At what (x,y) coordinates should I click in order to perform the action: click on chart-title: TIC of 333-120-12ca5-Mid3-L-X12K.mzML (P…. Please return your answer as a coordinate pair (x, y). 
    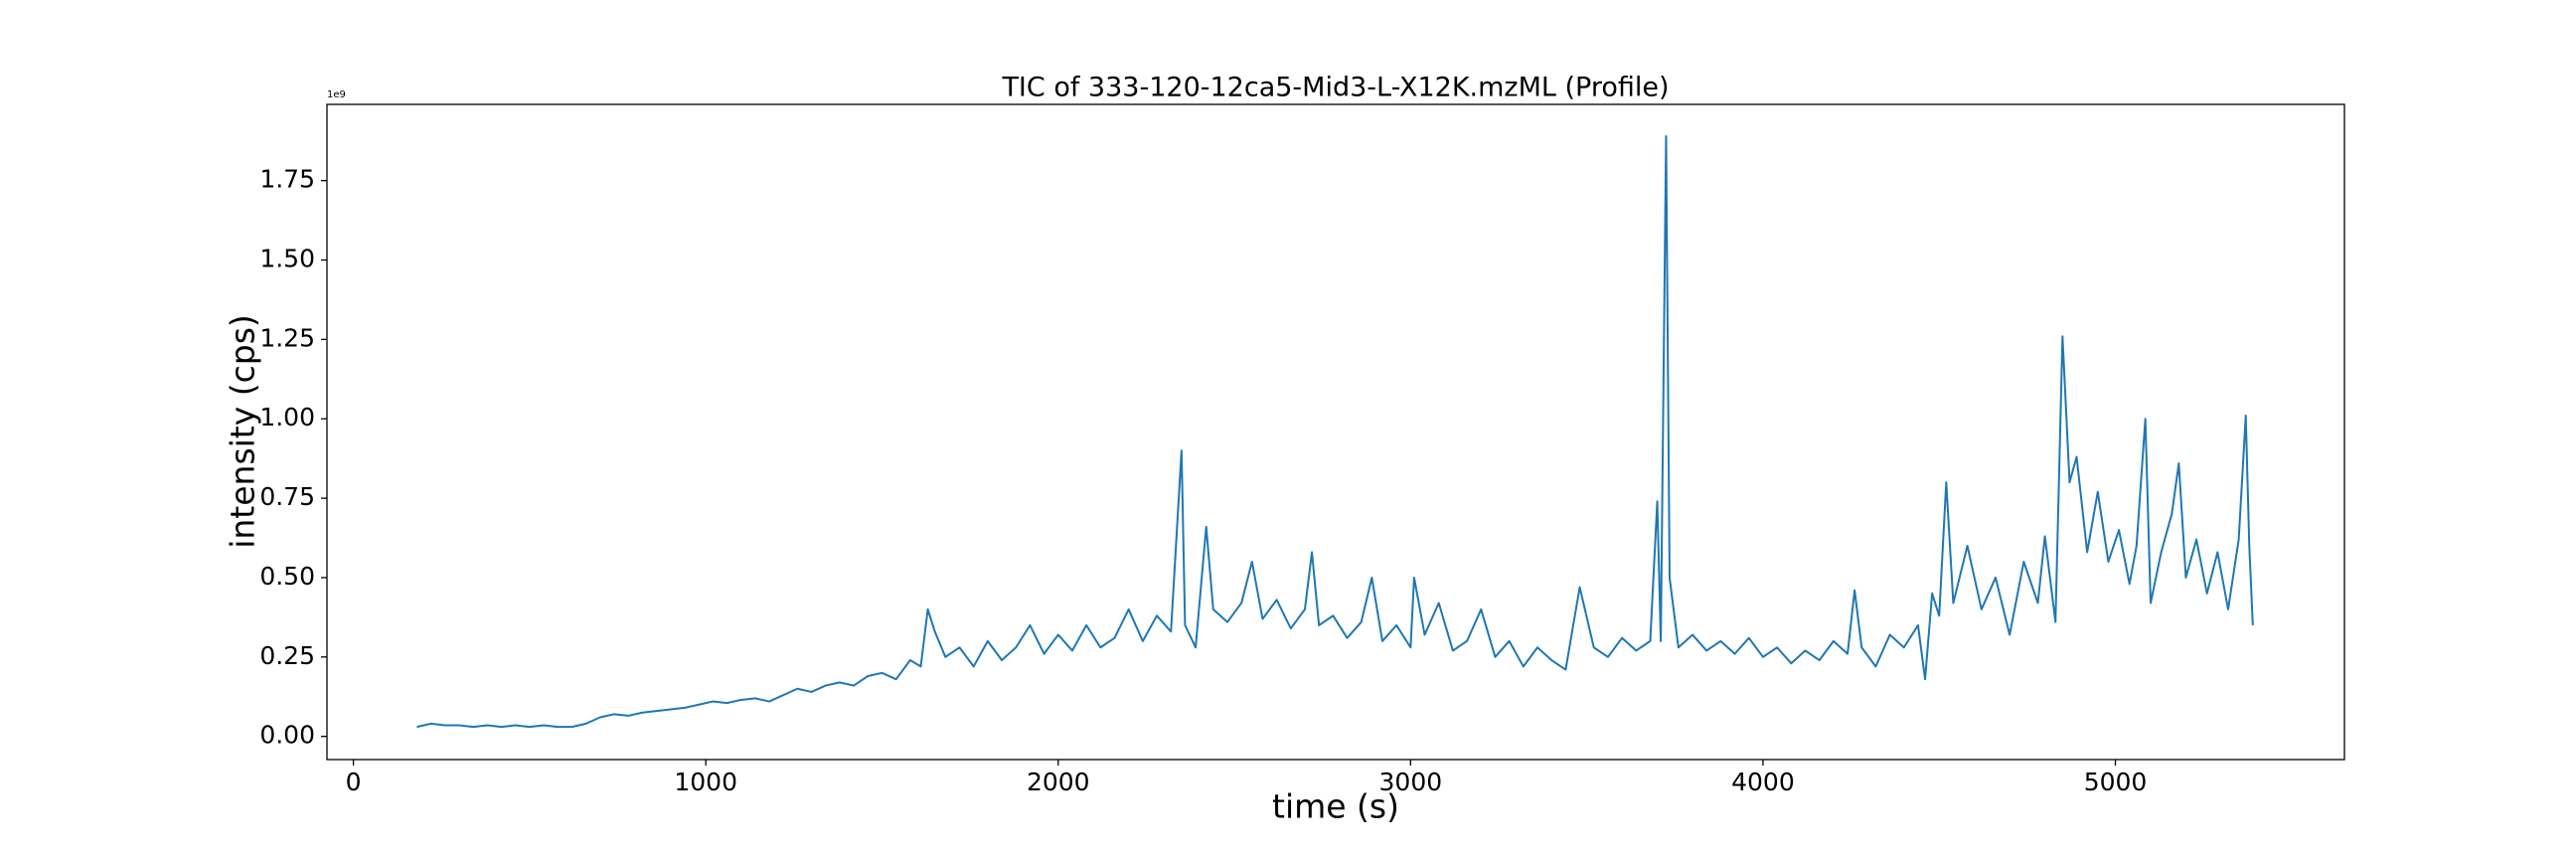
    Looking at the image, I should click on (1335, 88).